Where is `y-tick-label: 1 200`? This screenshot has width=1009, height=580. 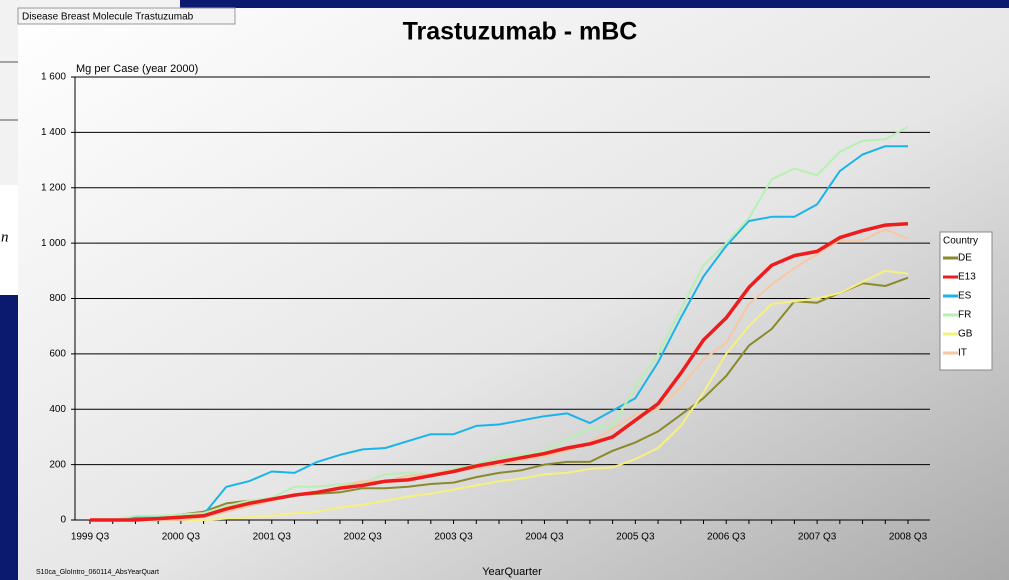 y-tick-label: 1 200 is located at coordinates (53, 187).